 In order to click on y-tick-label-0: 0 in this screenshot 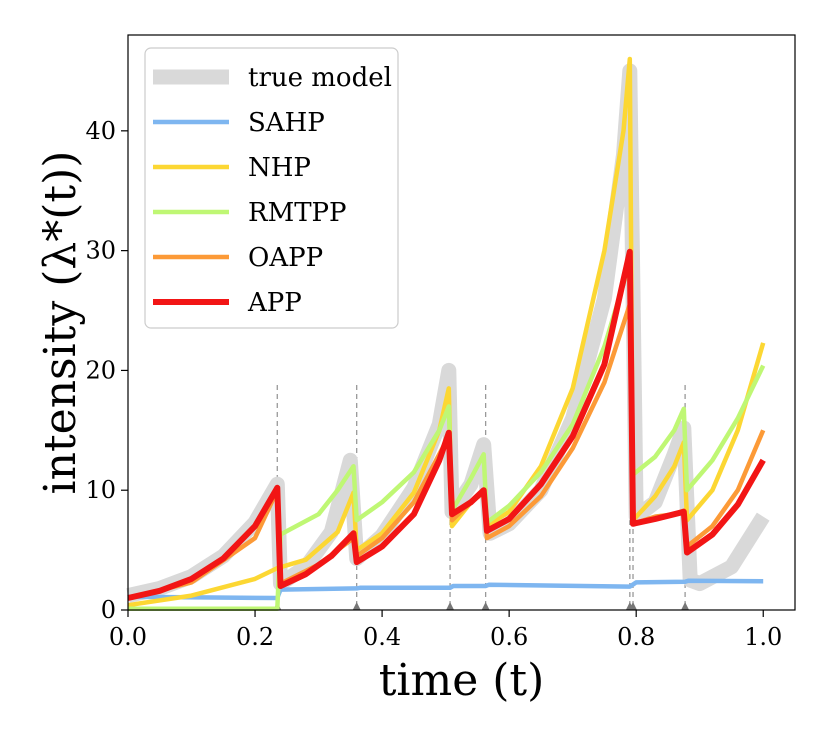, I will do `click(108, 610)`.